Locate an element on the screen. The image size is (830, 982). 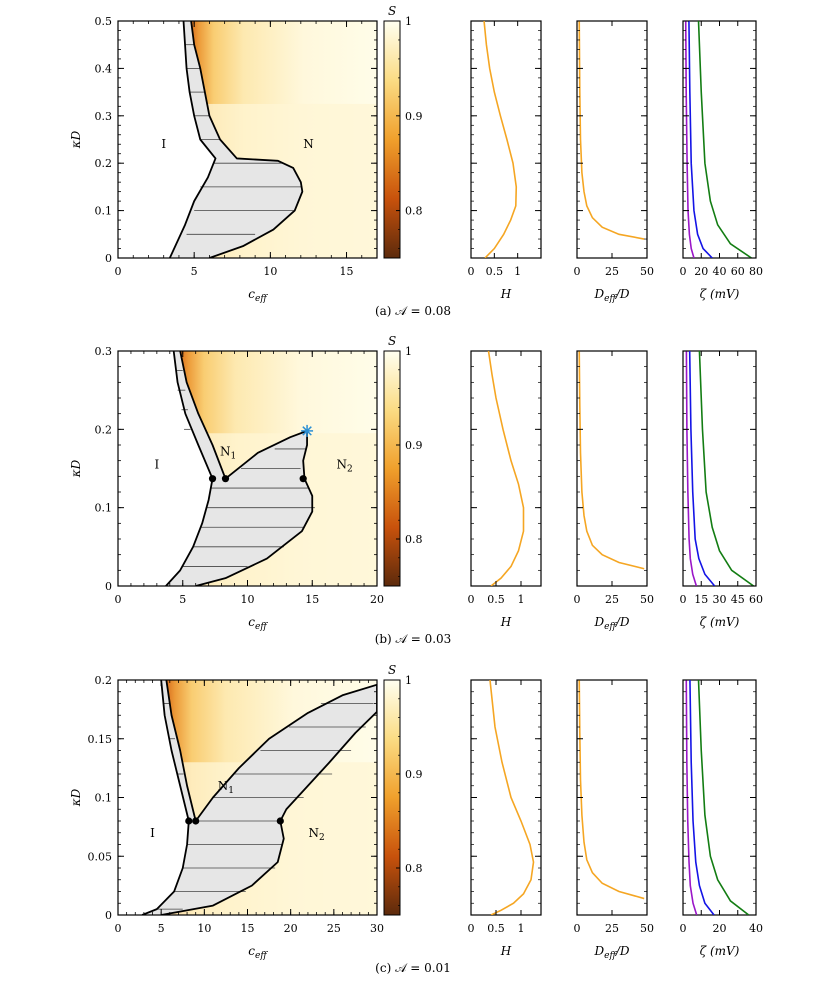
side-x-tick-label: 45 is located at coordinates (738, 599).